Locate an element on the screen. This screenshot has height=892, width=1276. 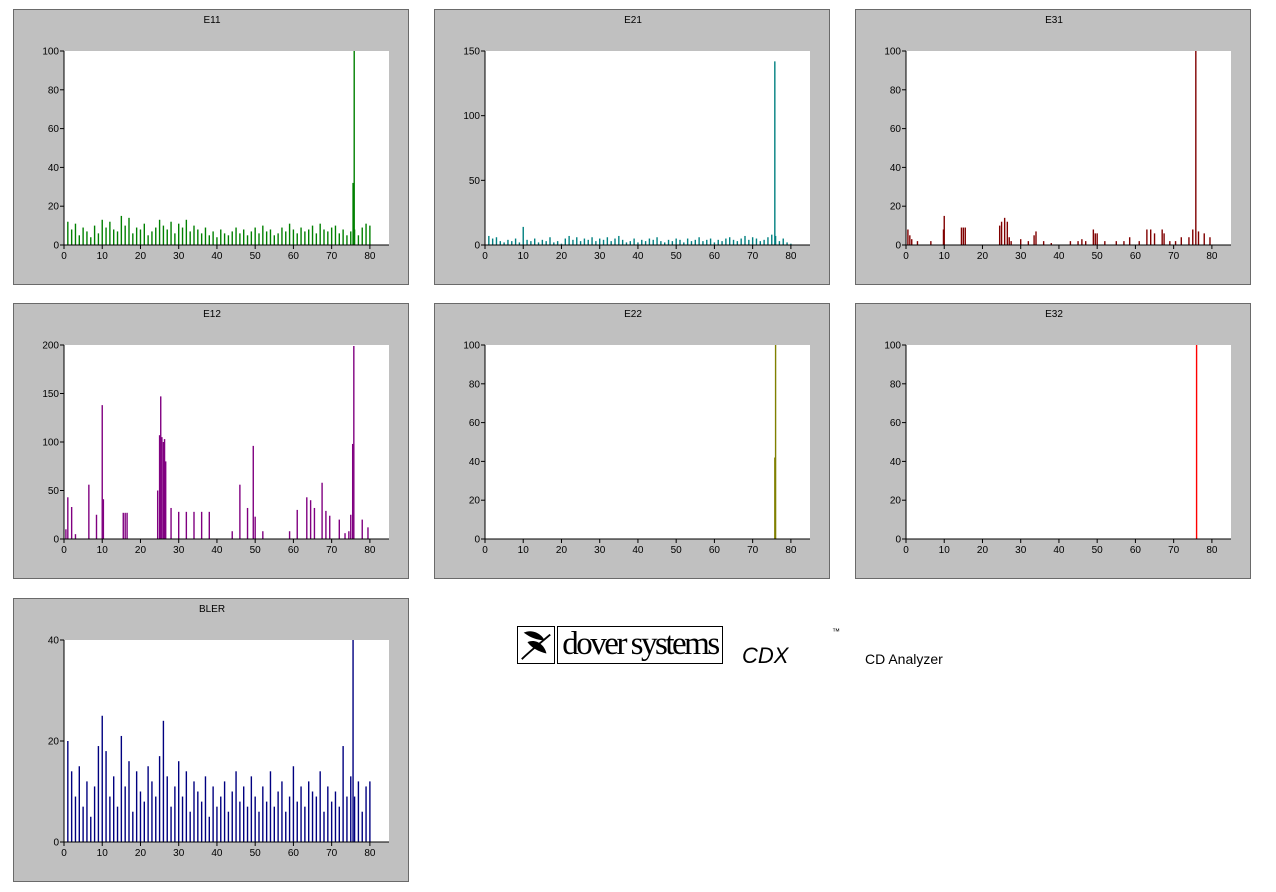
chart-title: E31 is located at coordinates (1054, 20).